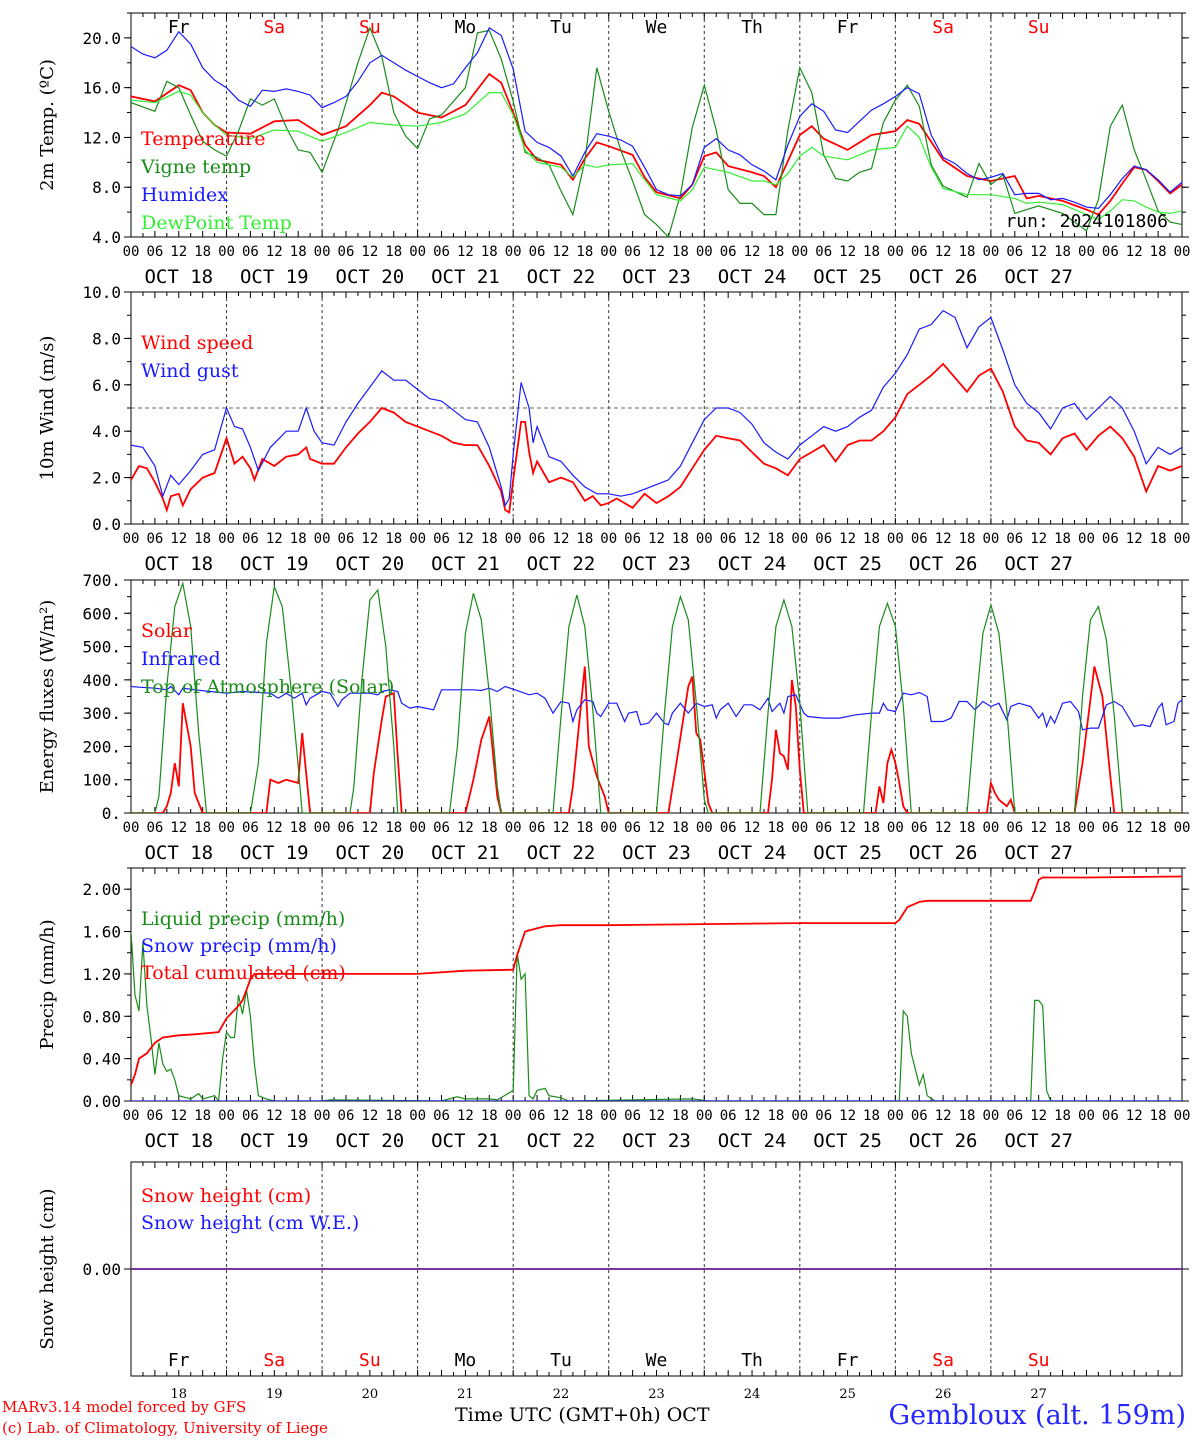 This screenshot has height=1440, width=1194. What do you see at coordinates (752, 1394) in the screenshot?
I see `day-number: 24` at bounding box center [752, 1394].